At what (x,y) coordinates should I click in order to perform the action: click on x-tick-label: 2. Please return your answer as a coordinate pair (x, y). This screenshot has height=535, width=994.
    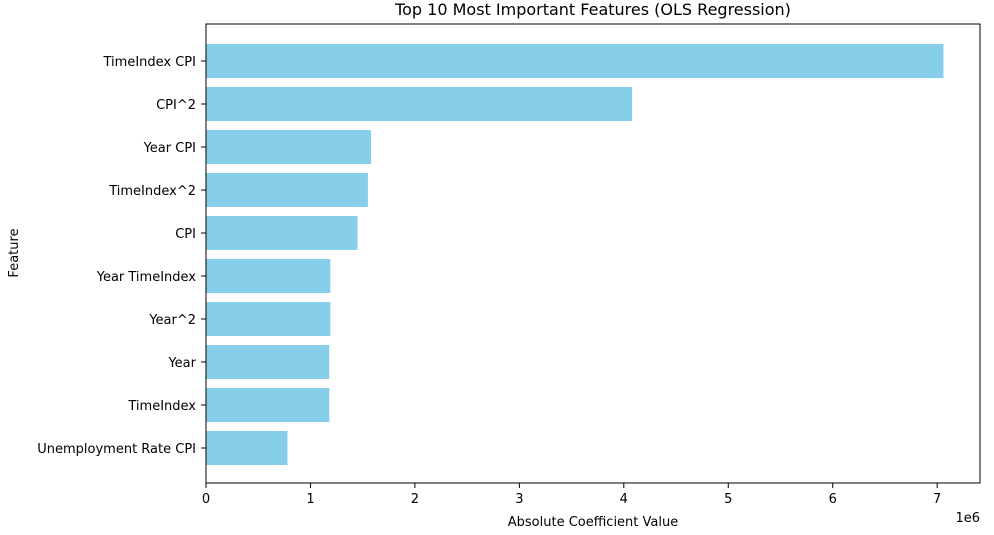
    Looking at the image, I should click on (415, 499).